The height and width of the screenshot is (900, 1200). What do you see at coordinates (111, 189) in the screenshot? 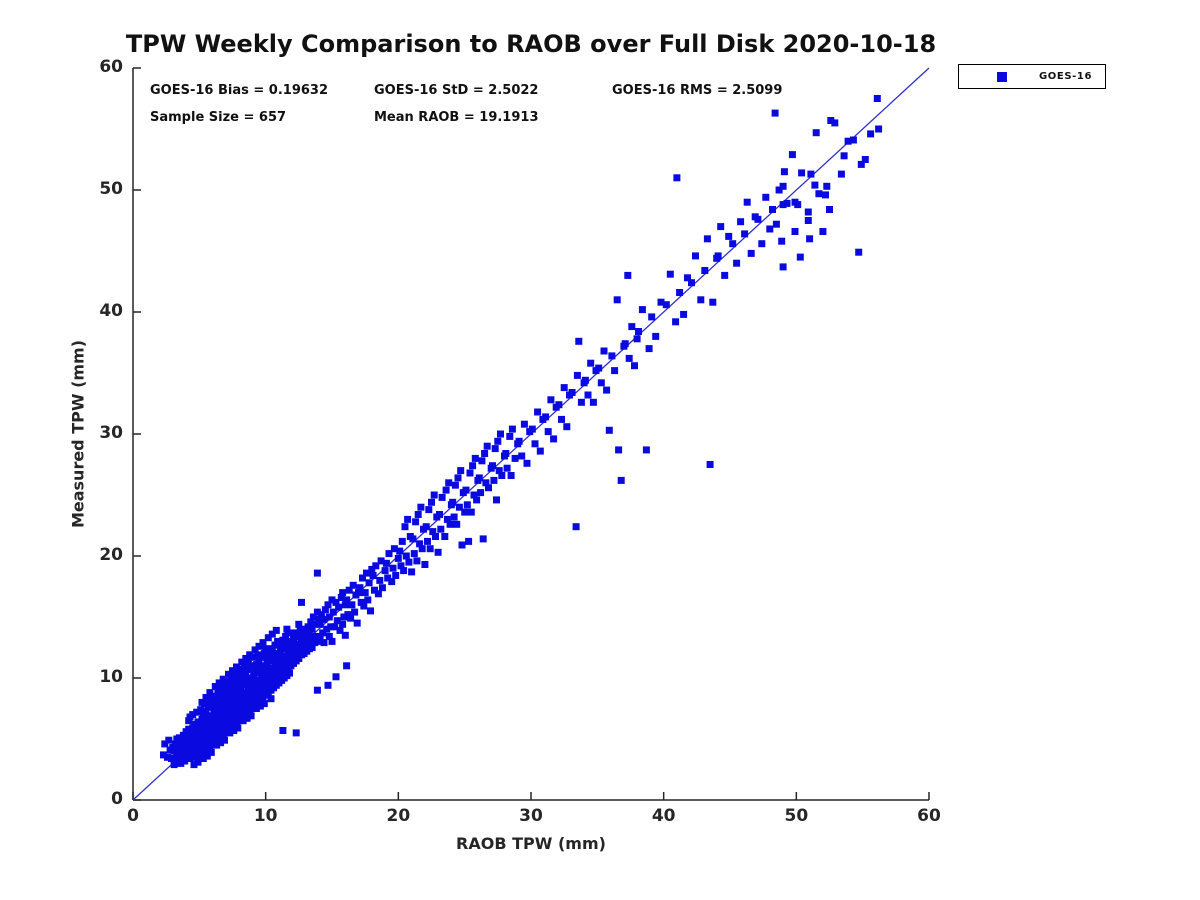
I see `y-tick-label: 50` at bounding box center [111, 189].